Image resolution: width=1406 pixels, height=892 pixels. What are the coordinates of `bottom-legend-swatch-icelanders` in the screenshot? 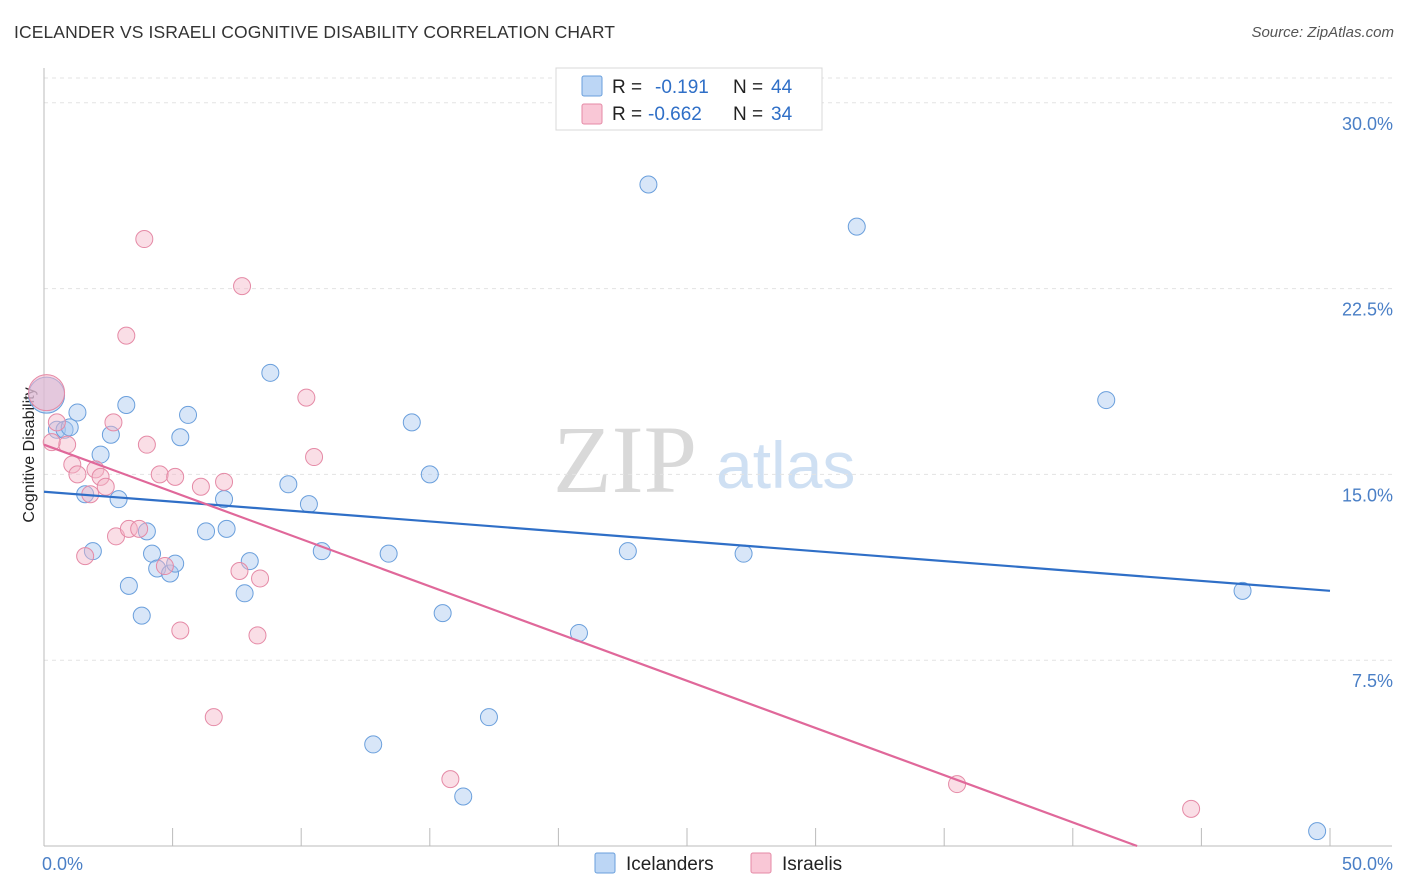 It's located at (605, 863).